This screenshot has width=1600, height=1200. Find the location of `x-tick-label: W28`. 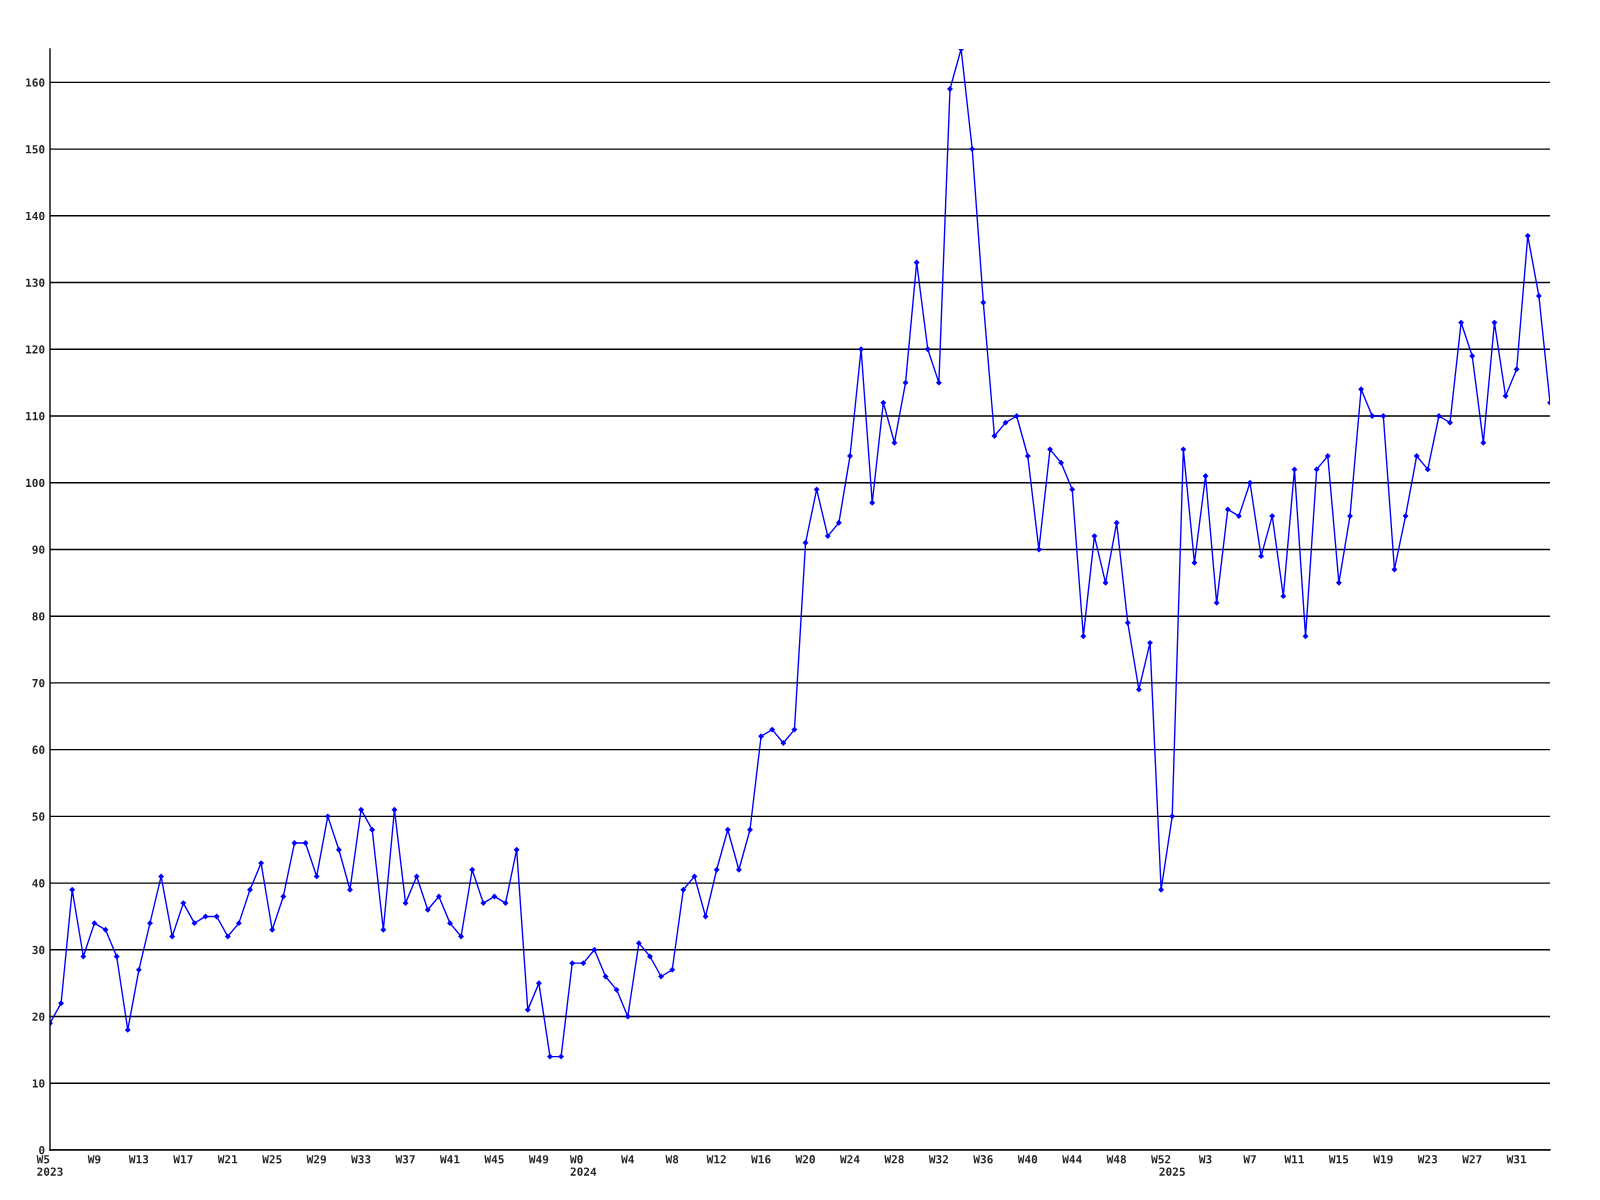

x-tick-label: W28 is located at coordinates (894, 1159).